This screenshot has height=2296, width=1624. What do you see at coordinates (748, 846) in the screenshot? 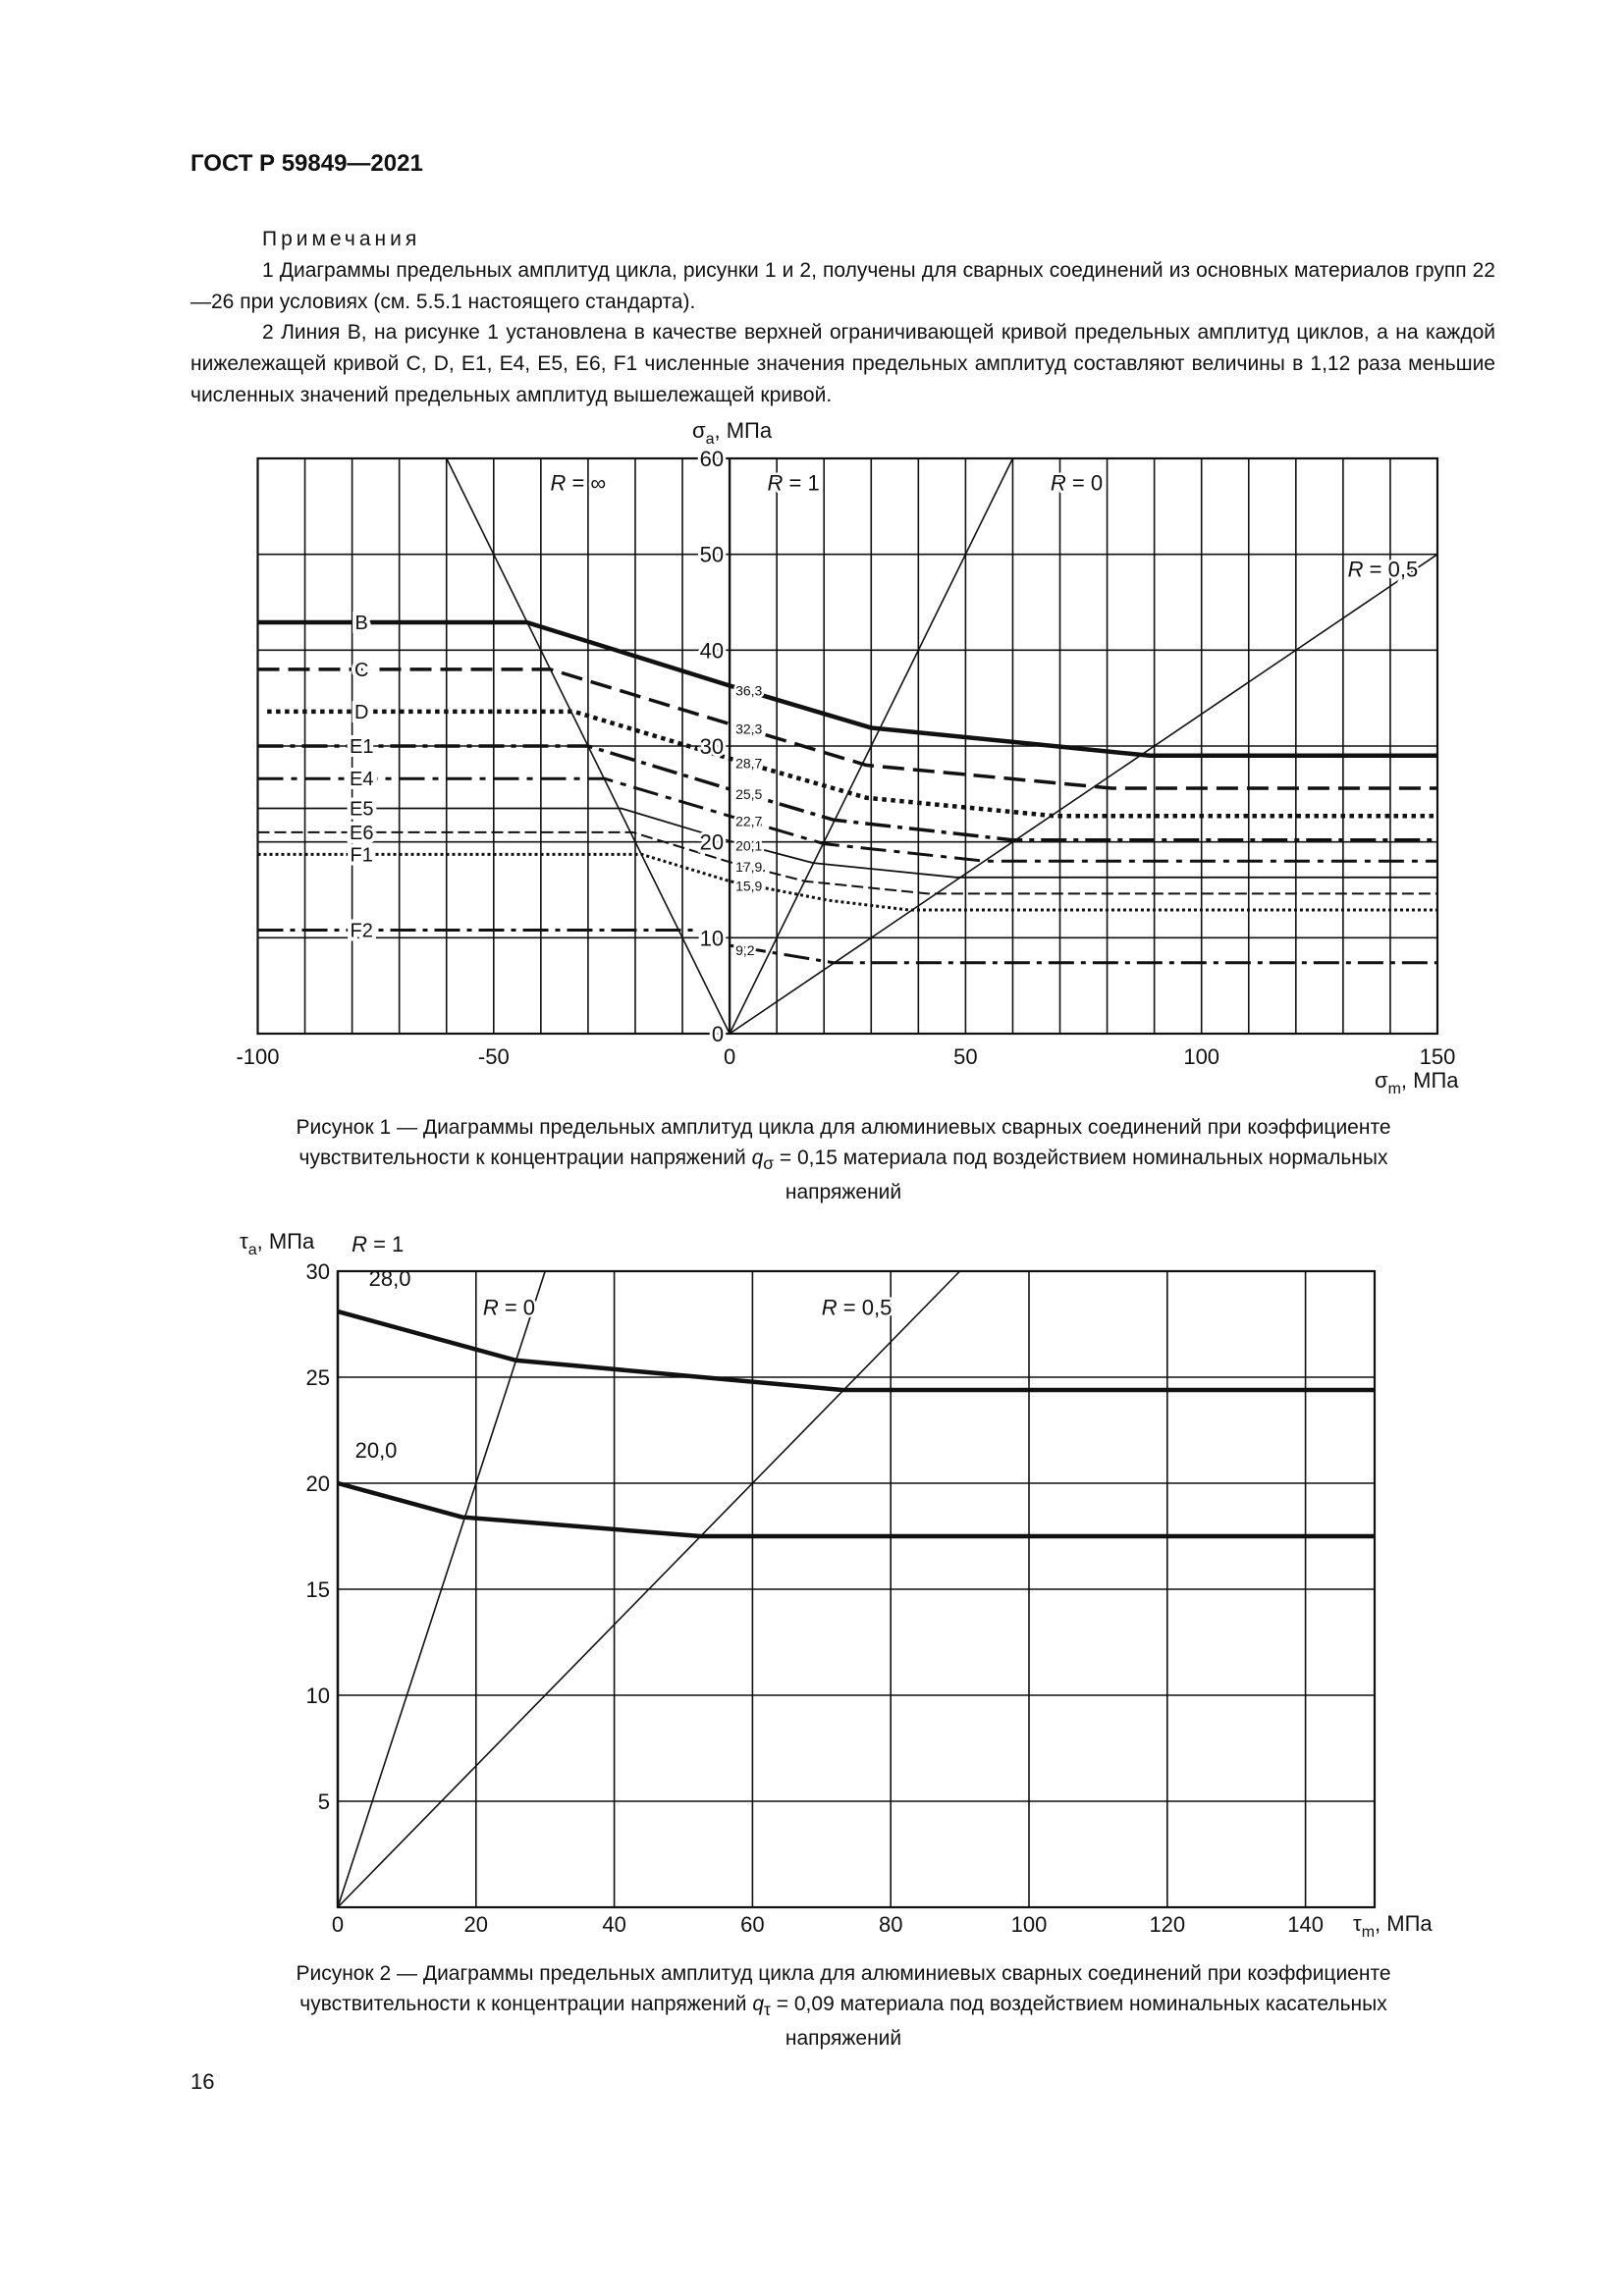
I see `value-label: 20,1` at bounding box center [748, 846].